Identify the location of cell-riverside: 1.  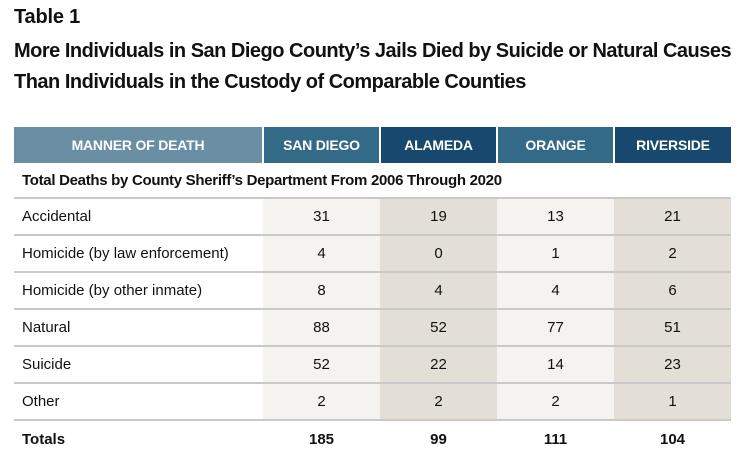
(672, 401).